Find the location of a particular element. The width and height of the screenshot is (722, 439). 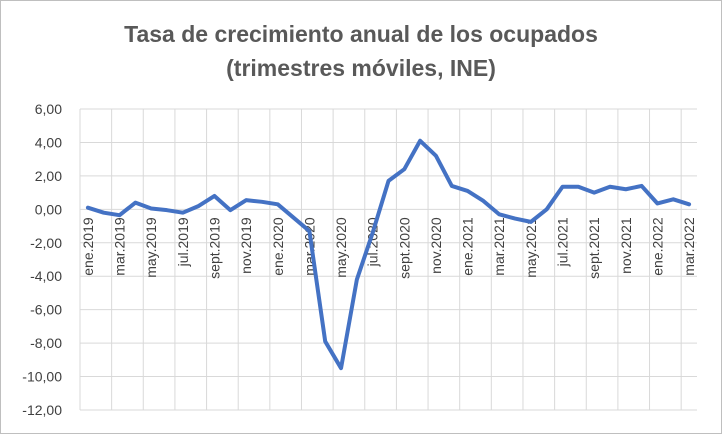

x-tick-label: sept.2021 is located at coordinates (594, 248).